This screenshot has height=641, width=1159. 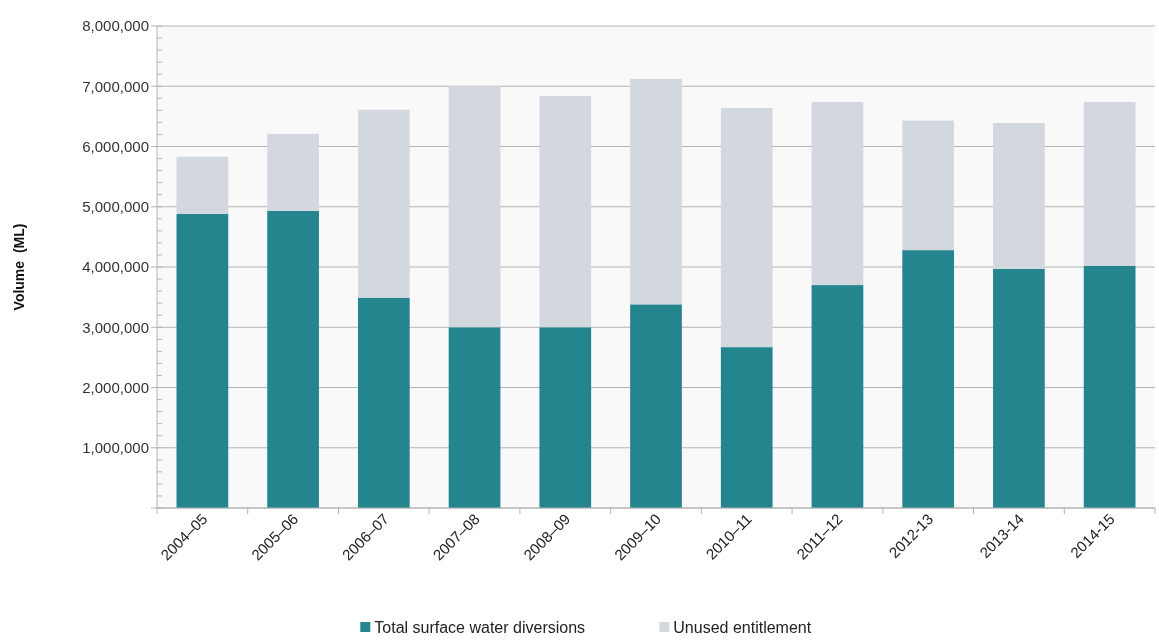 I want to click on y-tick-label: 7,000,000, so click(x=115, y=86).